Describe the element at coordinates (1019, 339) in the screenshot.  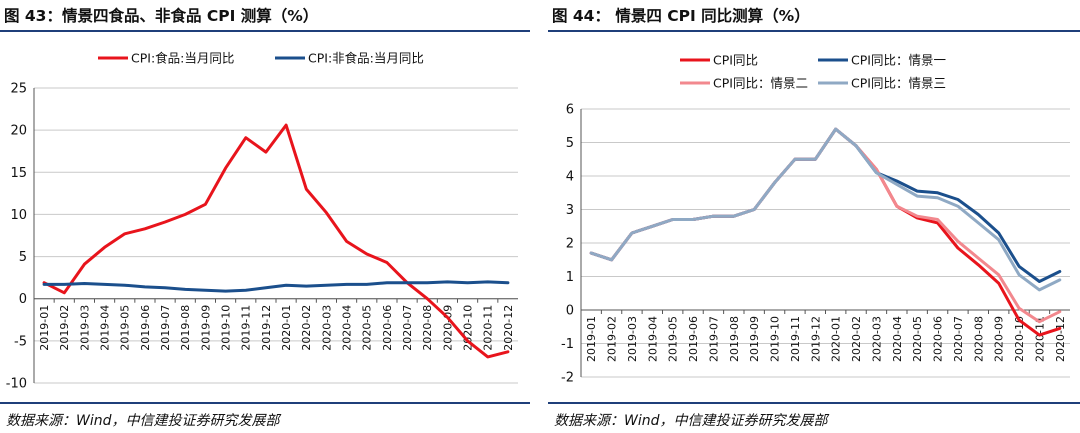
I see `x-tick-label: 2020-10` at that location.